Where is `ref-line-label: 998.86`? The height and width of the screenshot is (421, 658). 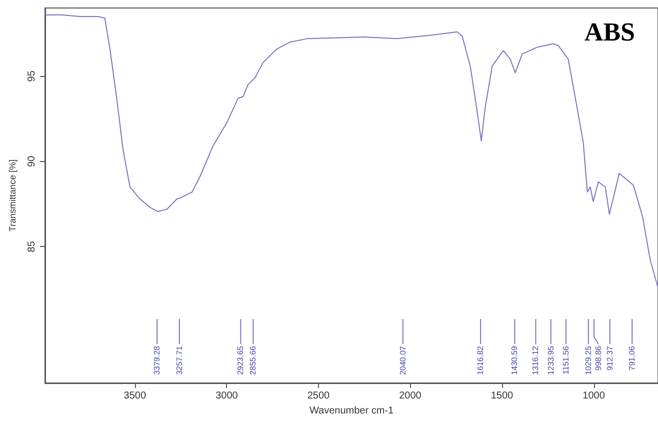 ref-line-label: 998.86 is located at coordinates (598, 357).